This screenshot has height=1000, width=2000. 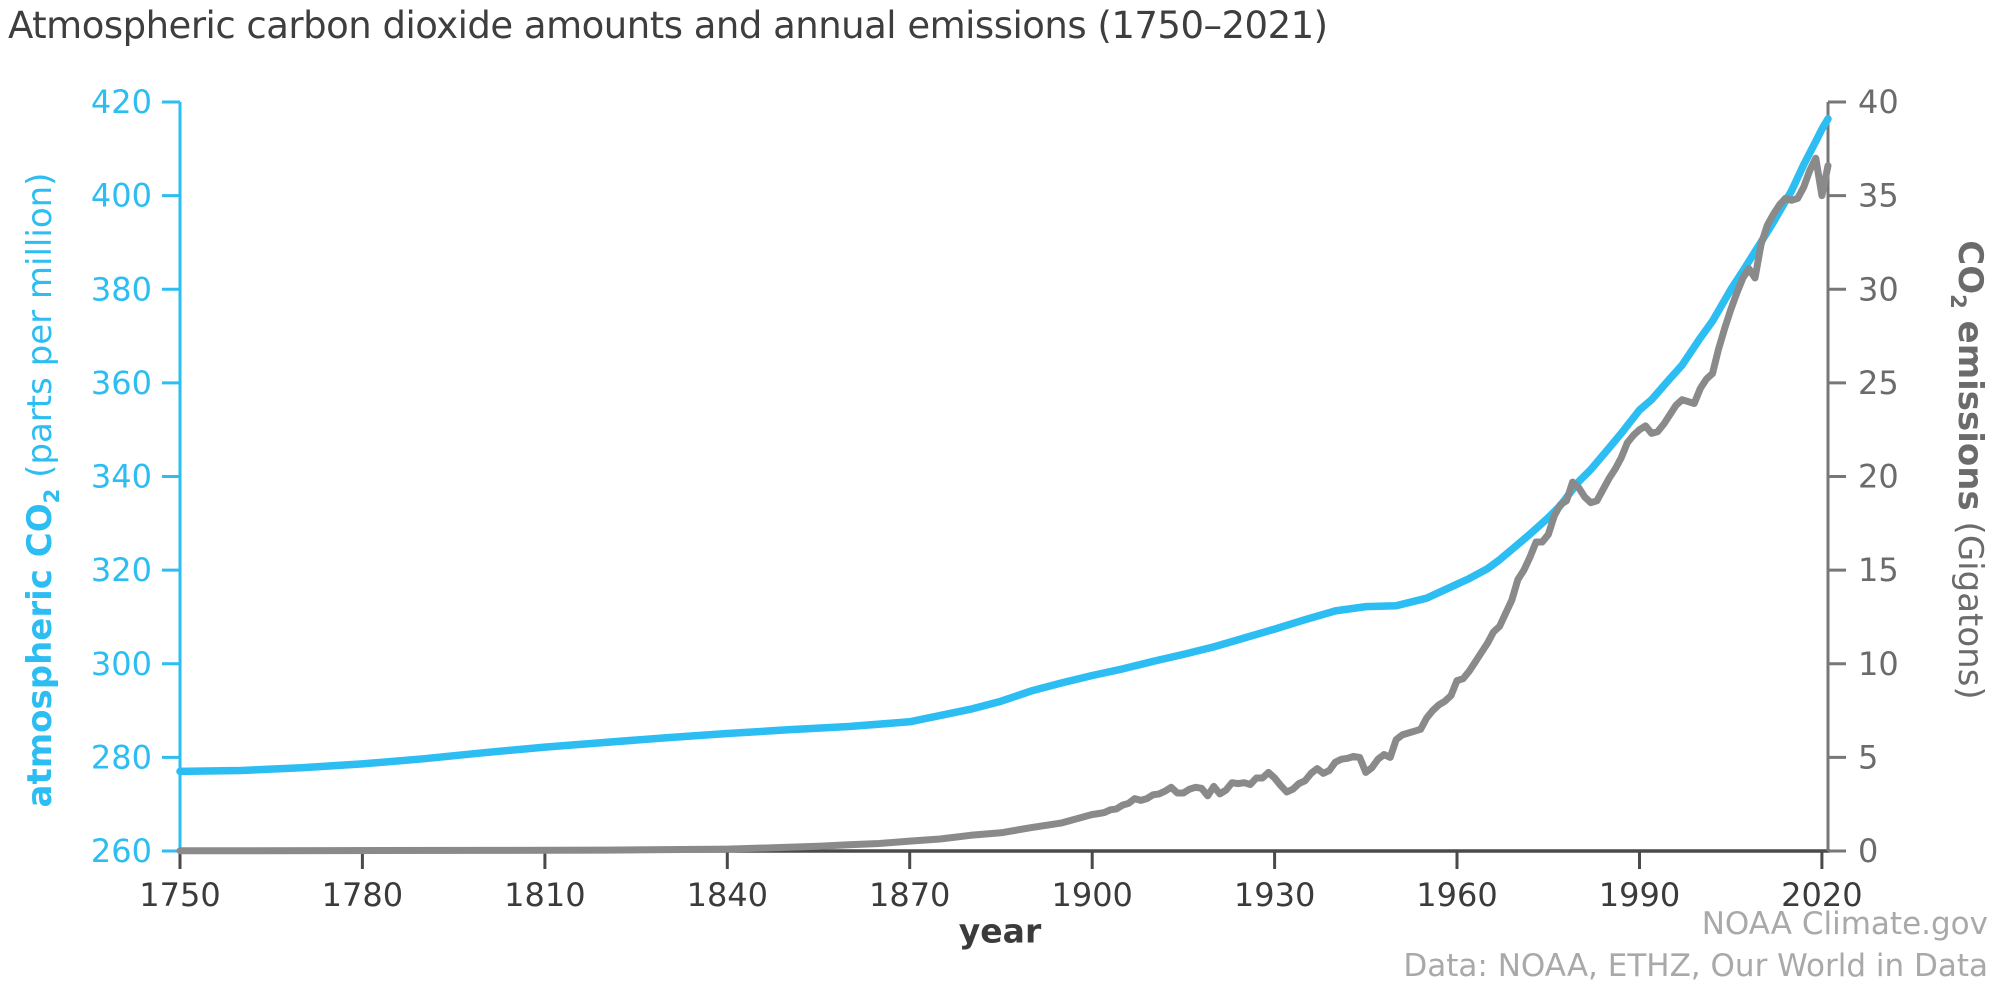 I want to click on x-tick-label: 1750, so click(x=179, y=895).